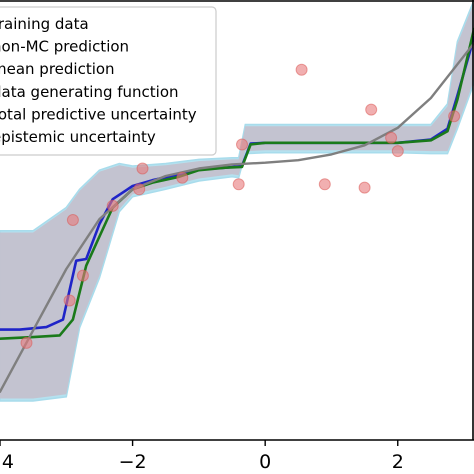 The width and height of the screenshot is (474, 474). Describe the element at coordinates (398, 462) in the screenshot. I see `x-tick-label: 2` at that location.